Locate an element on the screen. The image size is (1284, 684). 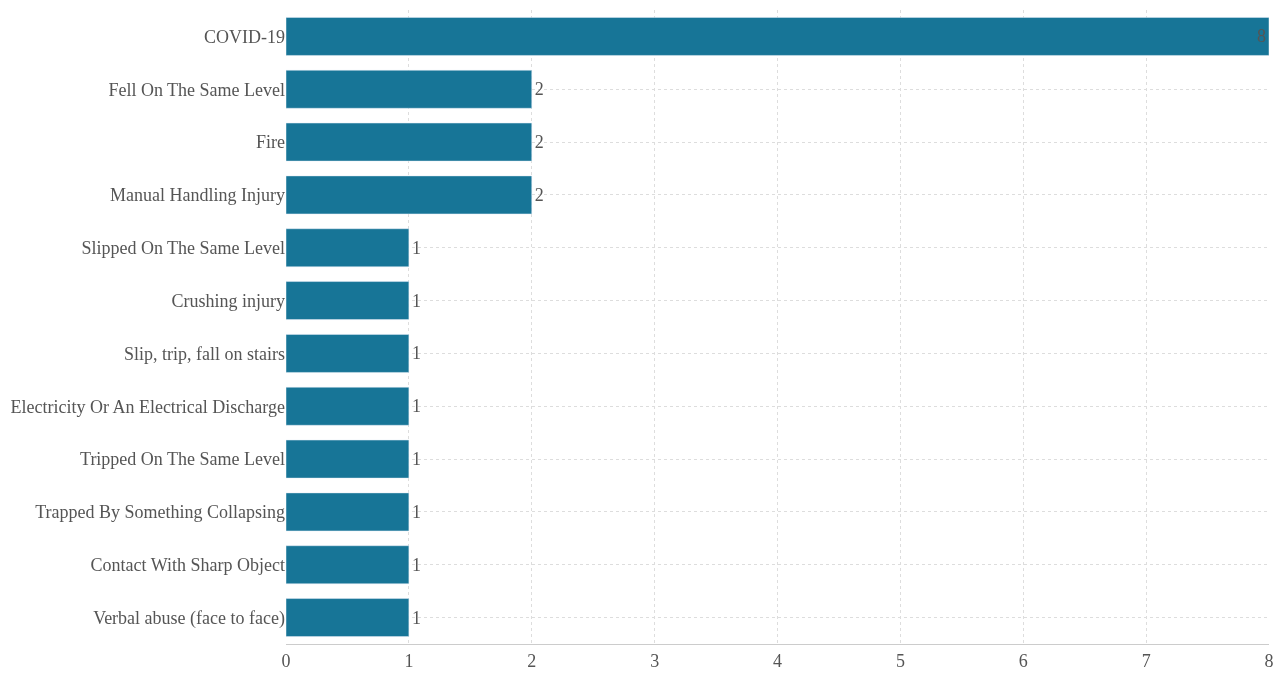
y-tick-label: Fell On The Same Level is located at coordinates (196, 89).